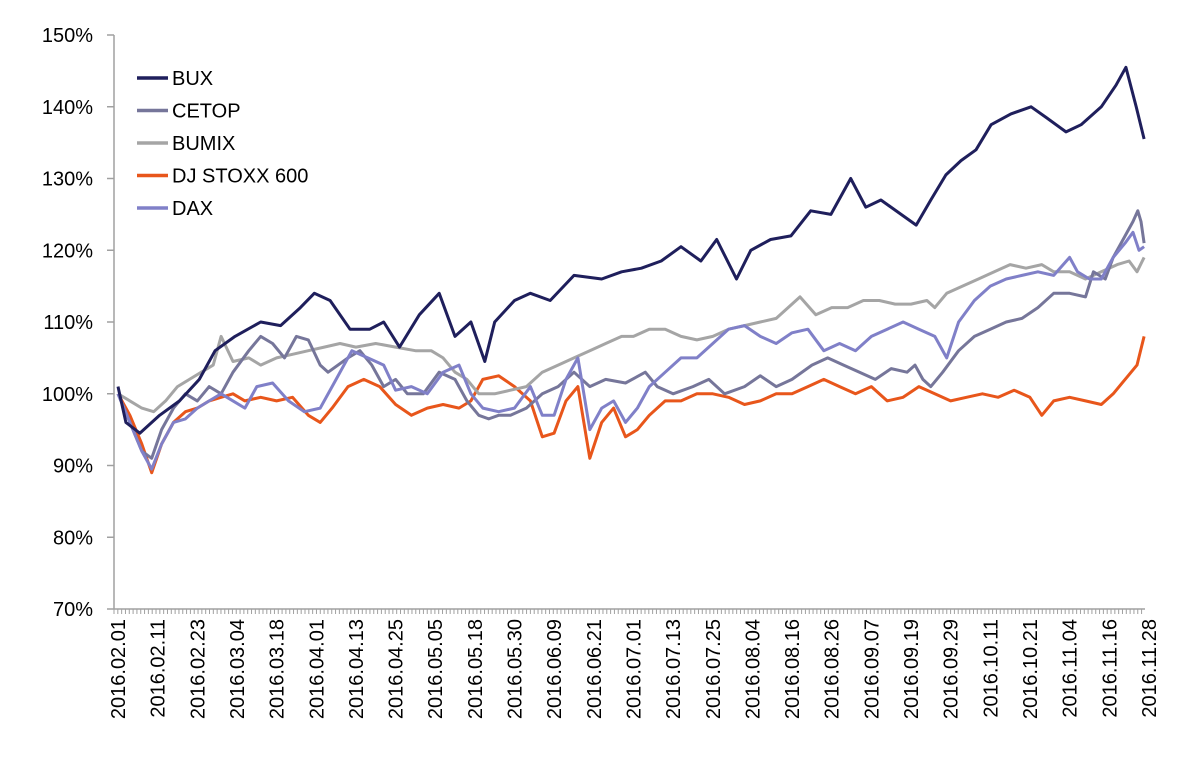 This screenshot has height=770, width=1181. Describe the element at coordinates (67, 251) in the screenshot. I see `y-tick-label: 120%` at that location.